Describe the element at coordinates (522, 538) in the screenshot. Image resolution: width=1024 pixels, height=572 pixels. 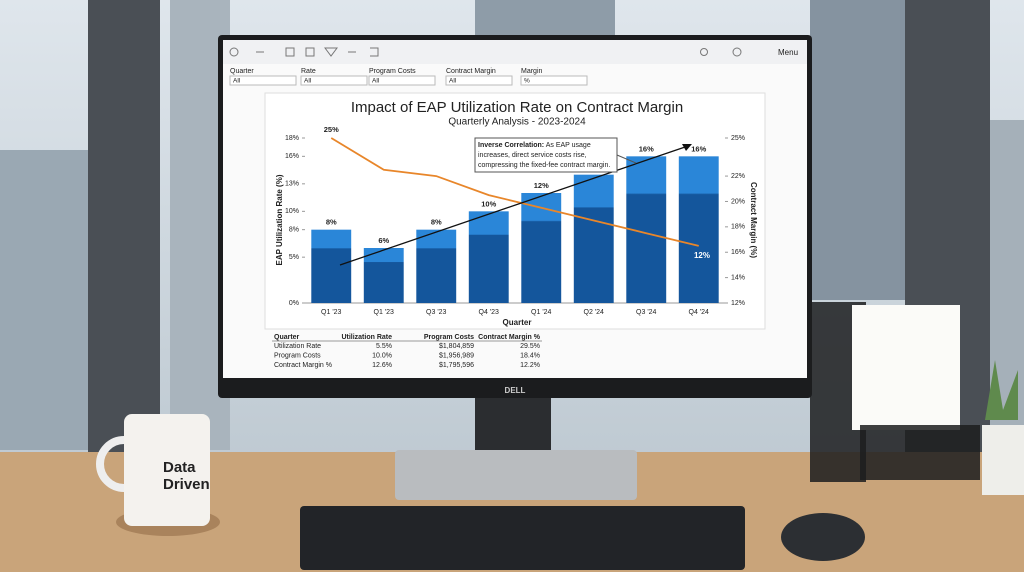
I see `keyboard` at that location.